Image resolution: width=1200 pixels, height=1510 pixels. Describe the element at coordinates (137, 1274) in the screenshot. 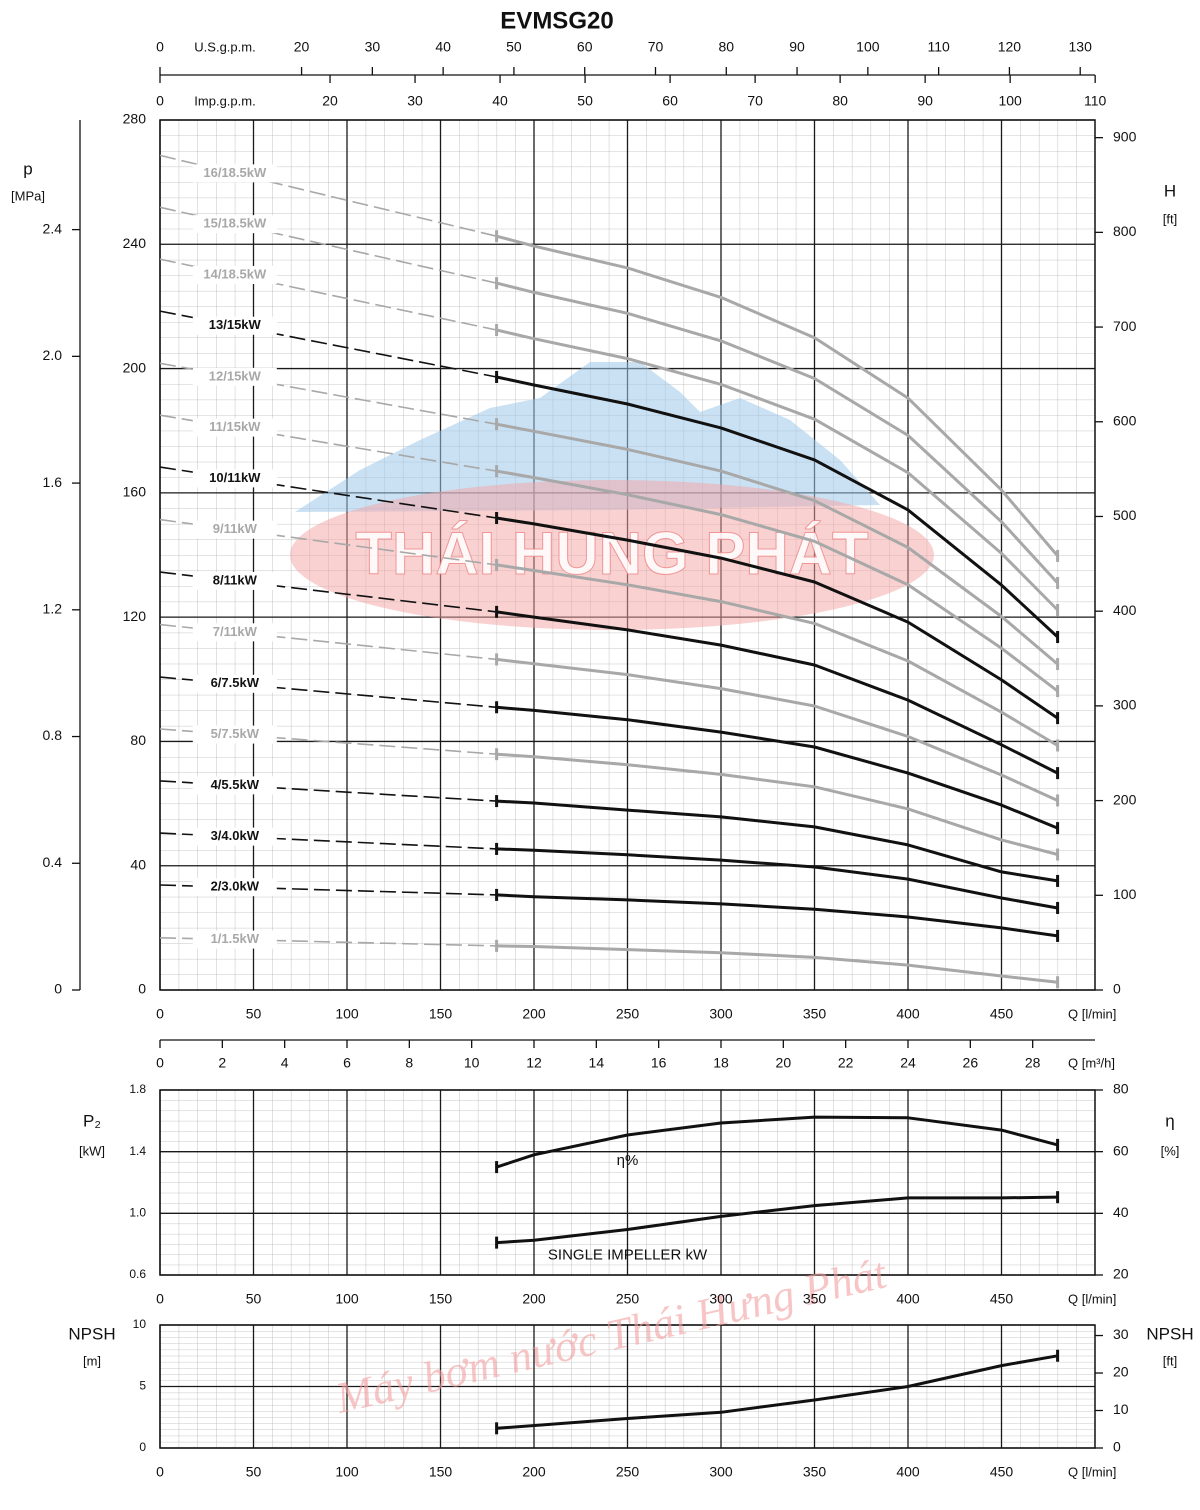

I see `y-tick-label: 0.6` at that location.